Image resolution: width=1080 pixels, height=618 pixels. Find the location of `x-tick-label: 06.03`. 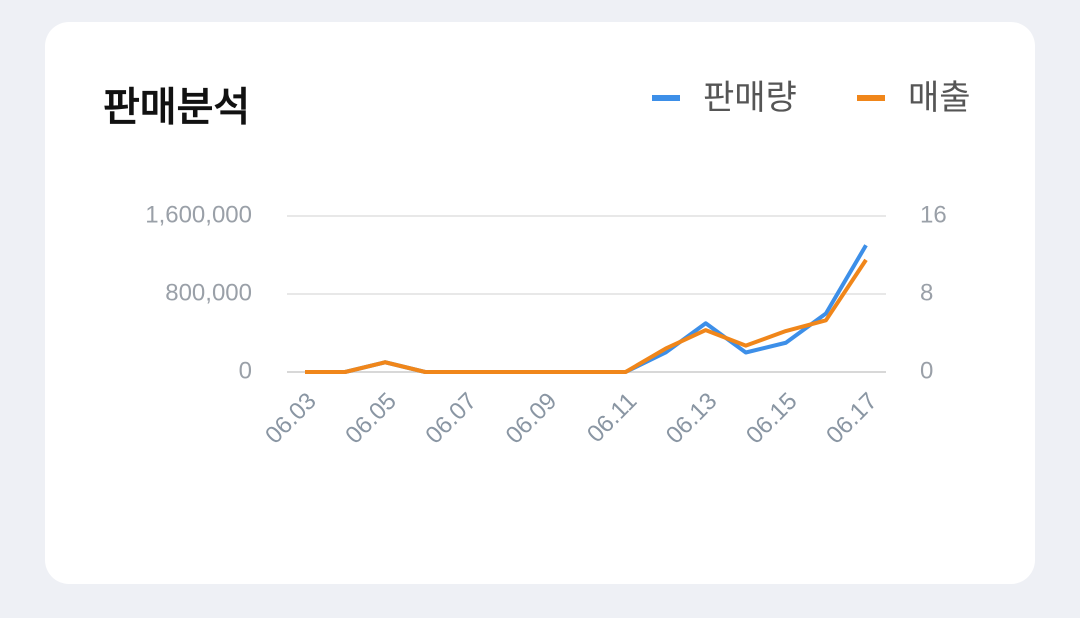

x-tick-label: 06.03 is located at coordinates (291, 419).